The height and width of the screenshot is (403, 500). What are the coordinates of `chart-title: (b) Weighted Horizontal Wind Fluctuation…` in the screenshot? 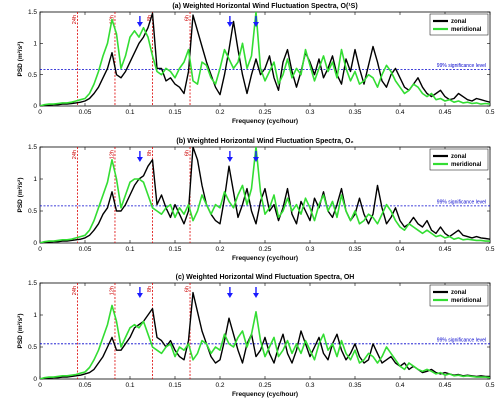 It's located at (264, 141).